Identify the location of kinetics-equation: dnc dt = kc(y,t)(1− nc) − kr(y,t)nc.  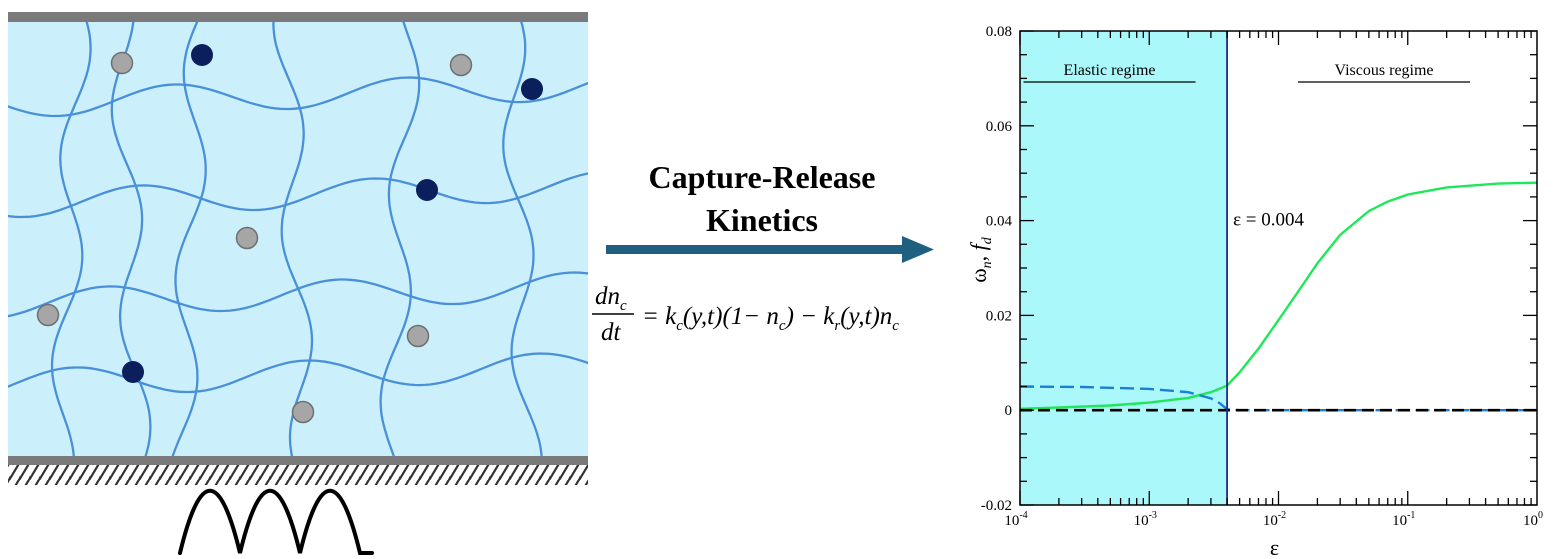
(745, 314).